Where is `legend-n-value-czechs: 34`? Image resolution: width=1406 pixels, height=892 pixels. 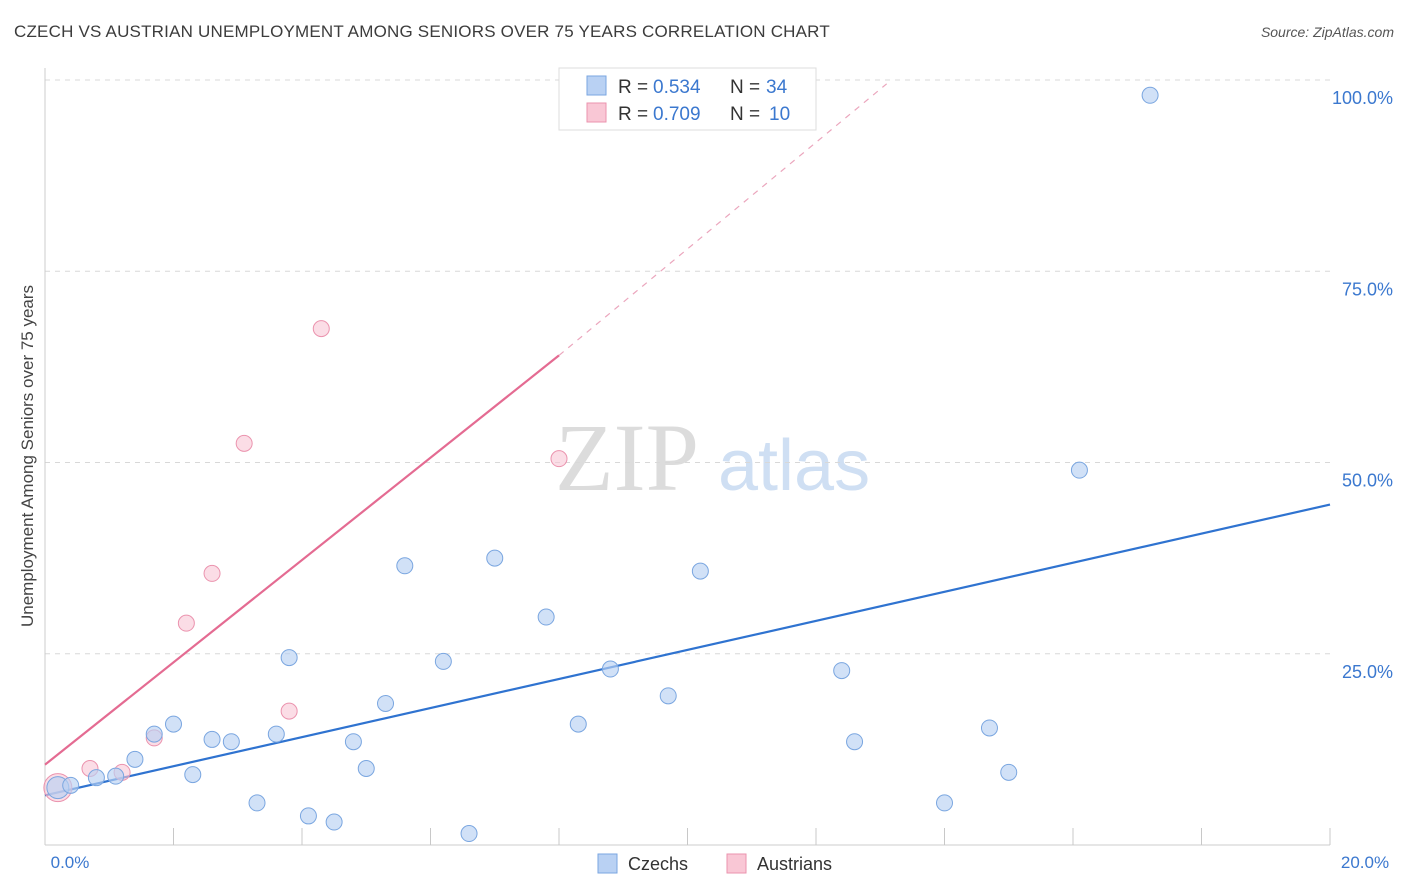 legend-n-value-czechs: 34 is located at coordinates (777, 87).